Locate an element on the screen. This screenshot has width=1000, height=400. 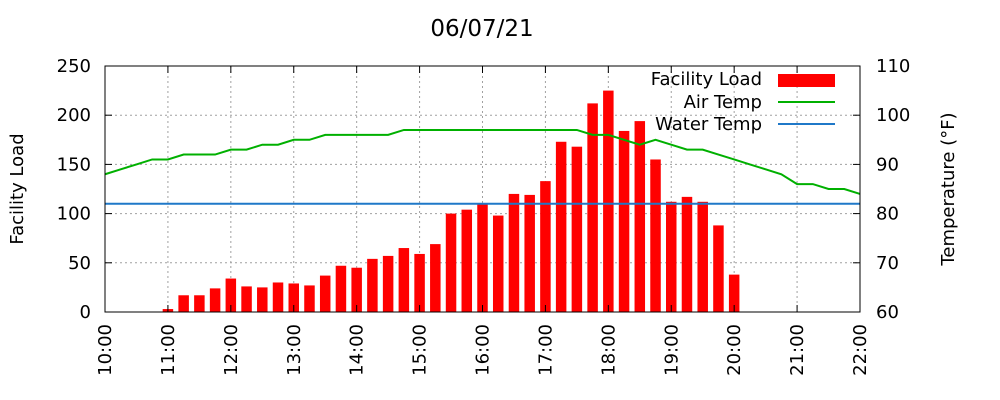
x-tick-label: 12:00 is located at coordinates (231, 350).